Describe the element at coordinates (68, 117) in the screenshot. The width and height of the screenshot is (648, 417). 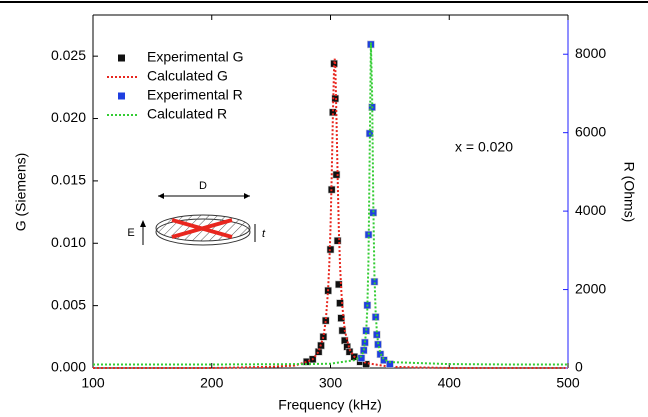
I see `y-tick-label: 0.020` at that location.